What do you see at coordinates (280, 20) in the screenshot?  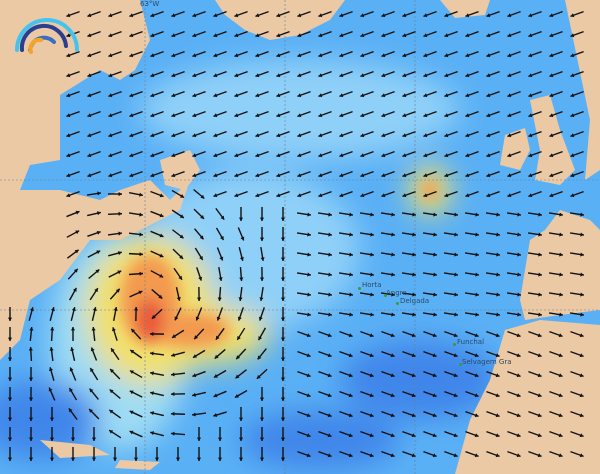 I see `greenland` at bounding box center [280, 20].